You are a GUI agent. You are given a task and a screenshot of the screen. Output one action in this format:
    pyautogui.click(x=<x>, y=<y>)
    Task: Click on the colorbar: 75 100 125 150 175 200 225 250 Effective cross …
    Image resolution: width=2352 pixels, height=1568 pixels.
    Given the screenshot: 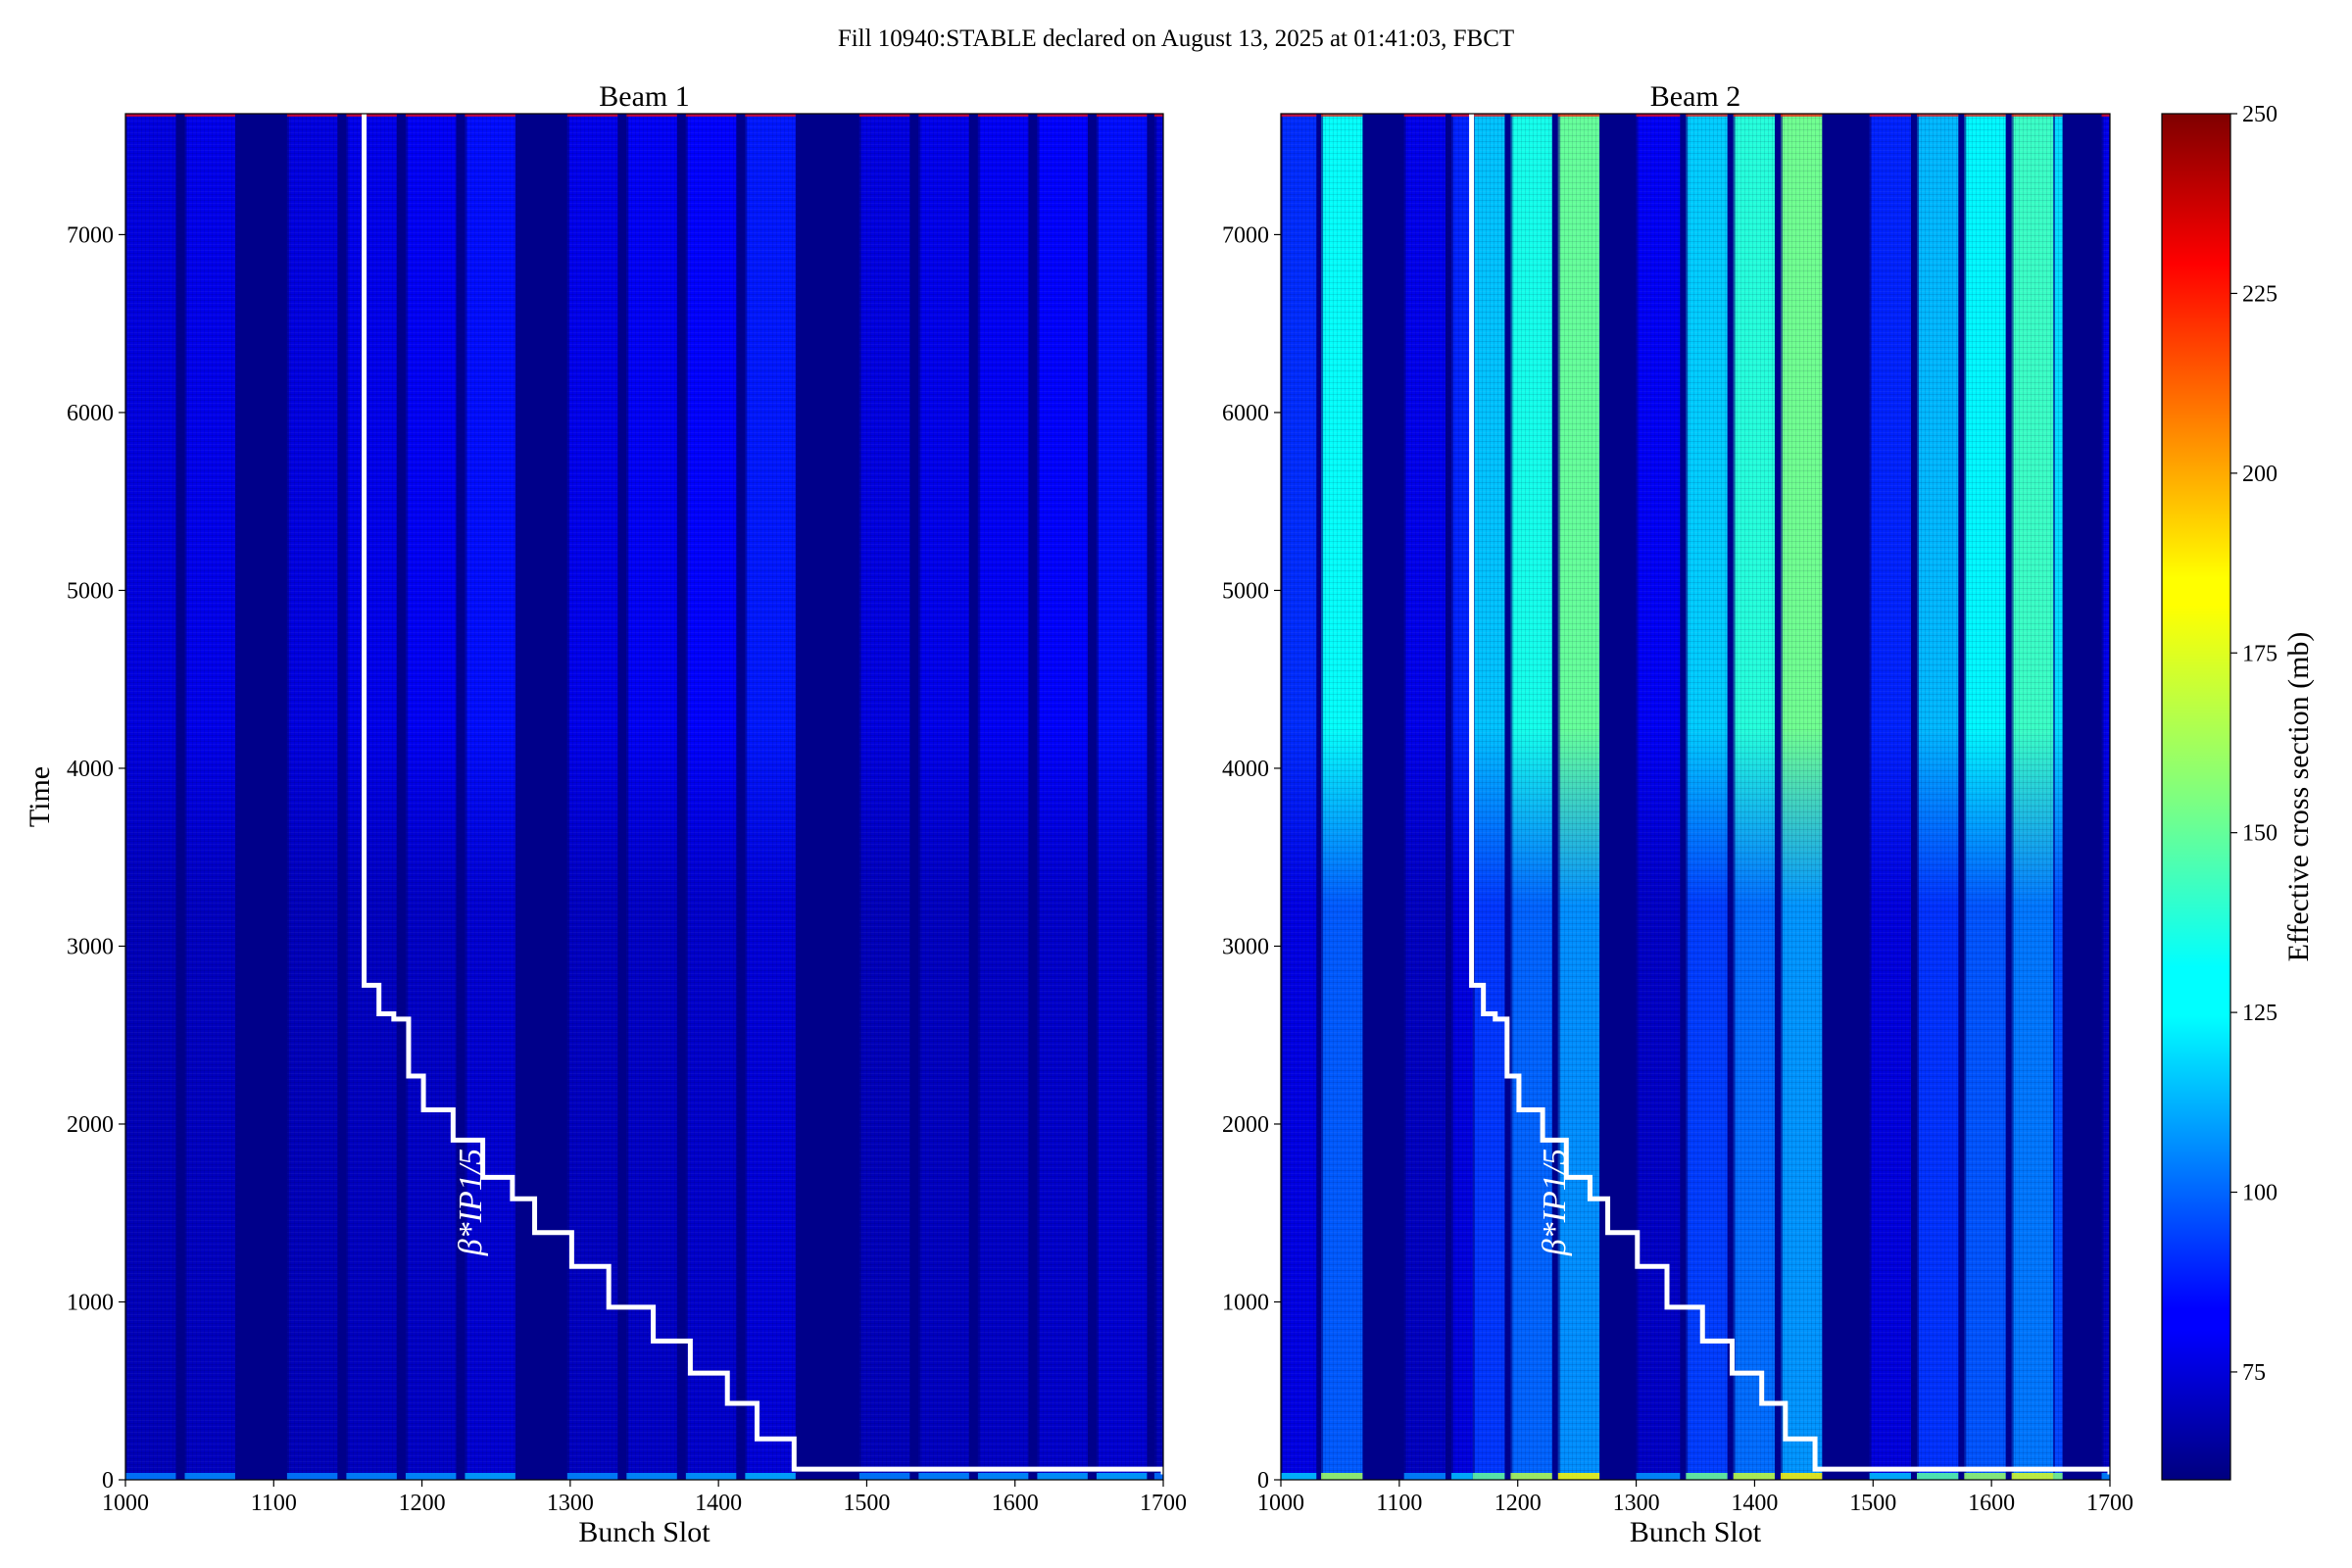 What is the action you would take?
    pyautogui.click(x=2238, y=791)
    